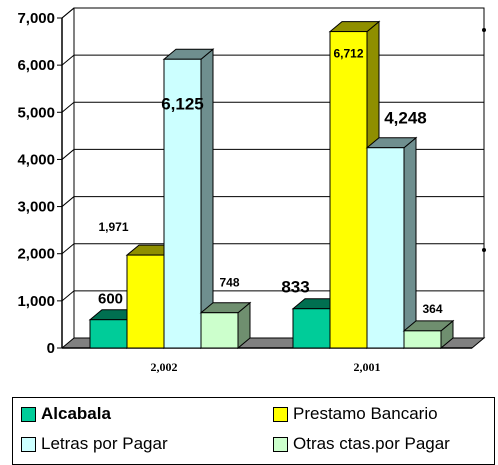  I want to click on data-label-letras-por-pagar-1: 4,248, so click(405, 118).